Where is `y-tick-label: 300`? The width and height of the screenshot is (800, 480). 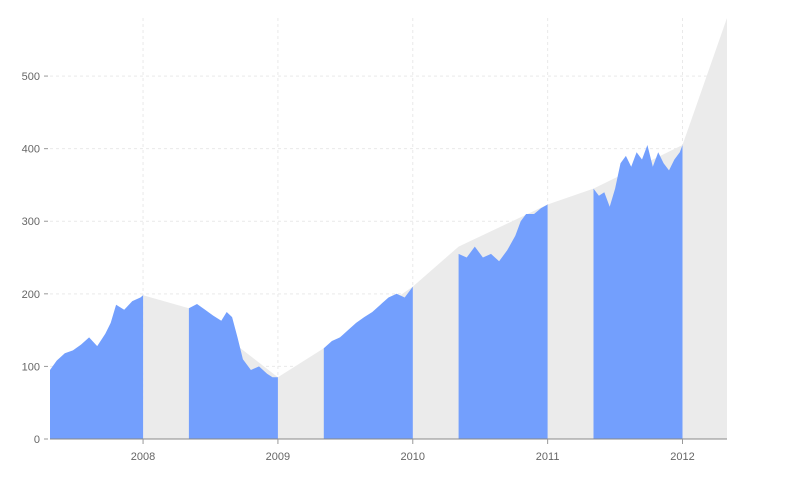
y-tick-label: 300 is located at coordinates (31, 222).